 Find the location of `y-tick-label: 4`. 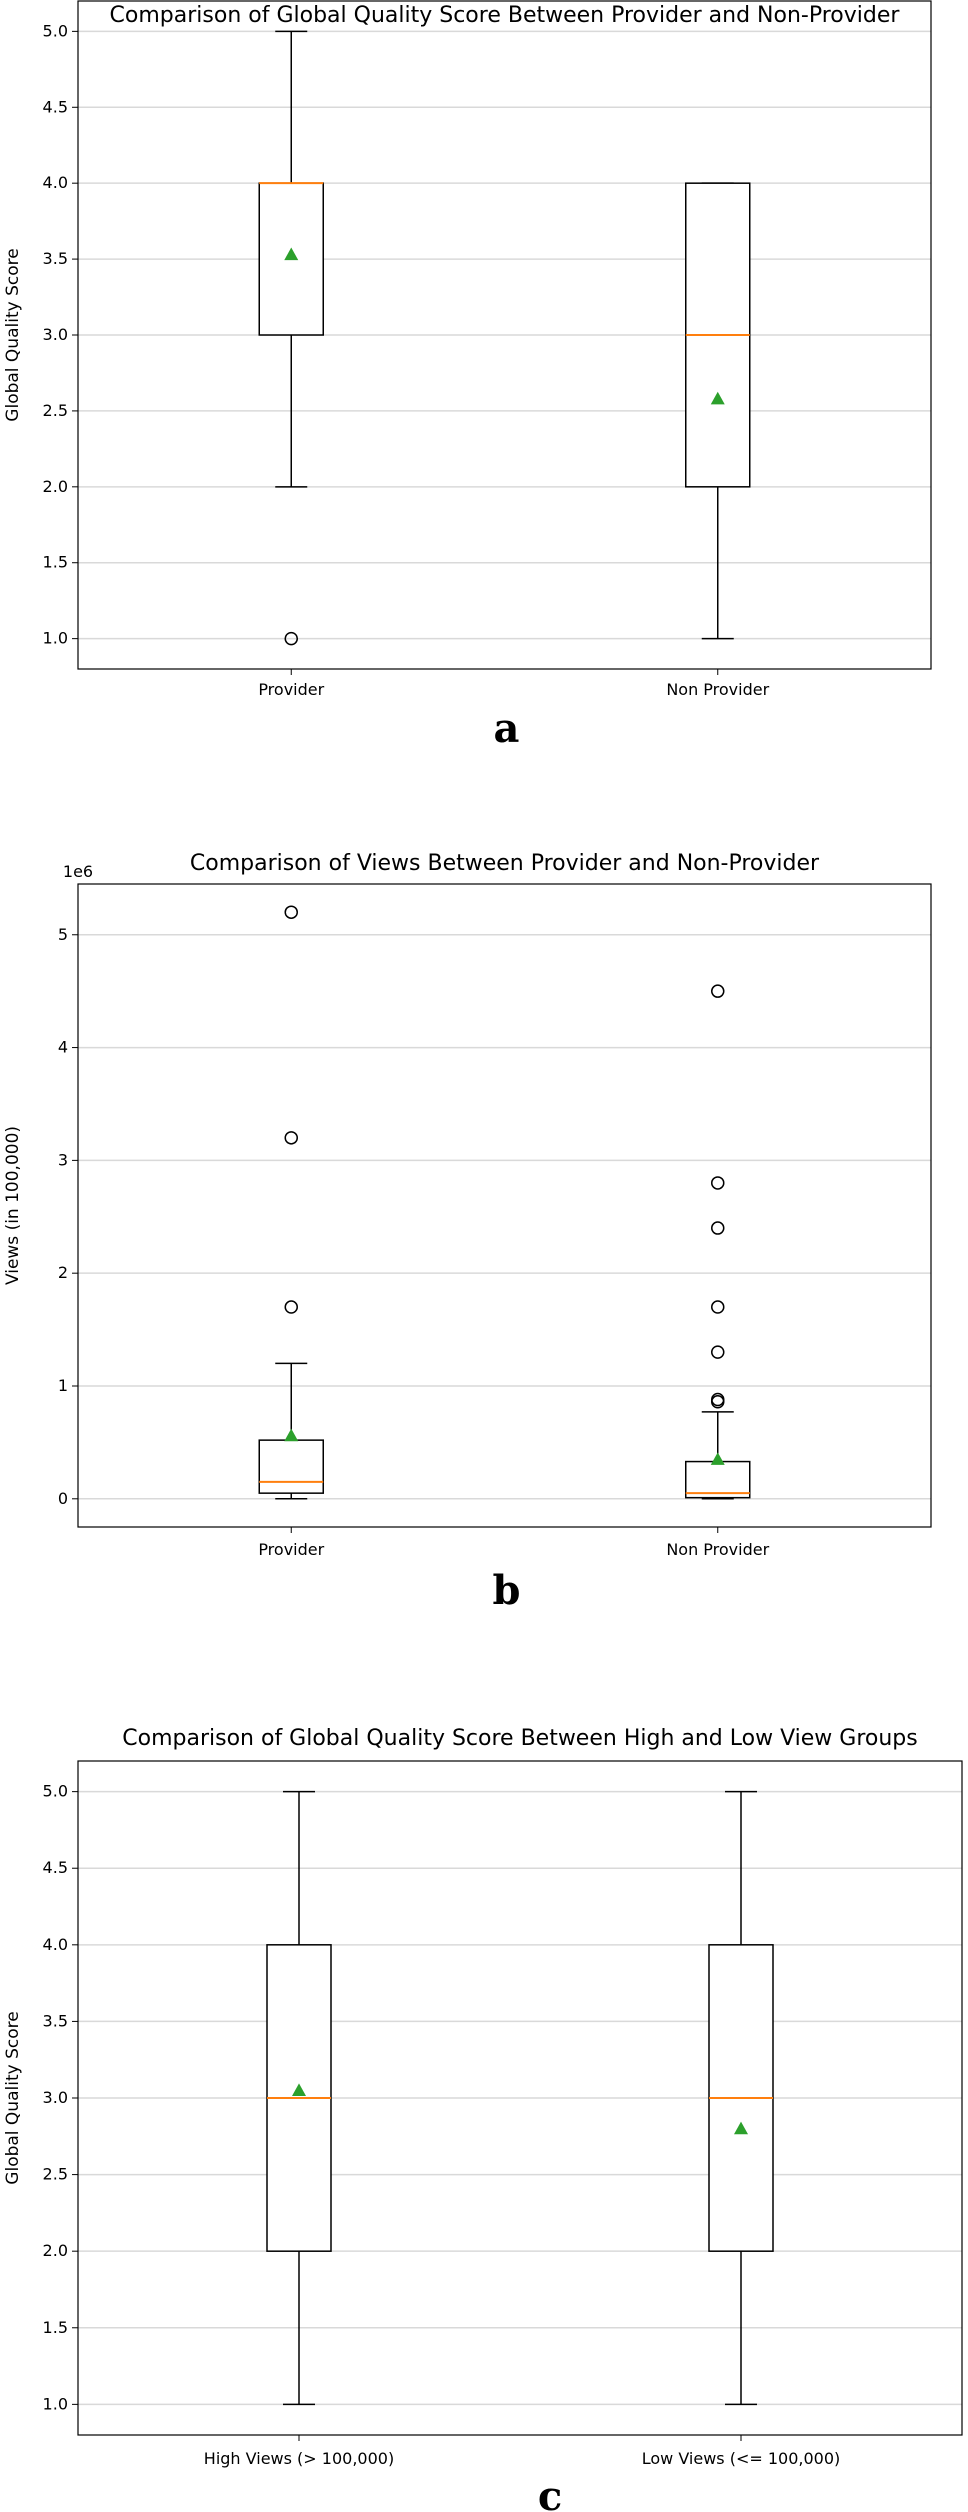

y-tick-label: 4 is located at coordinates (63, 1047).